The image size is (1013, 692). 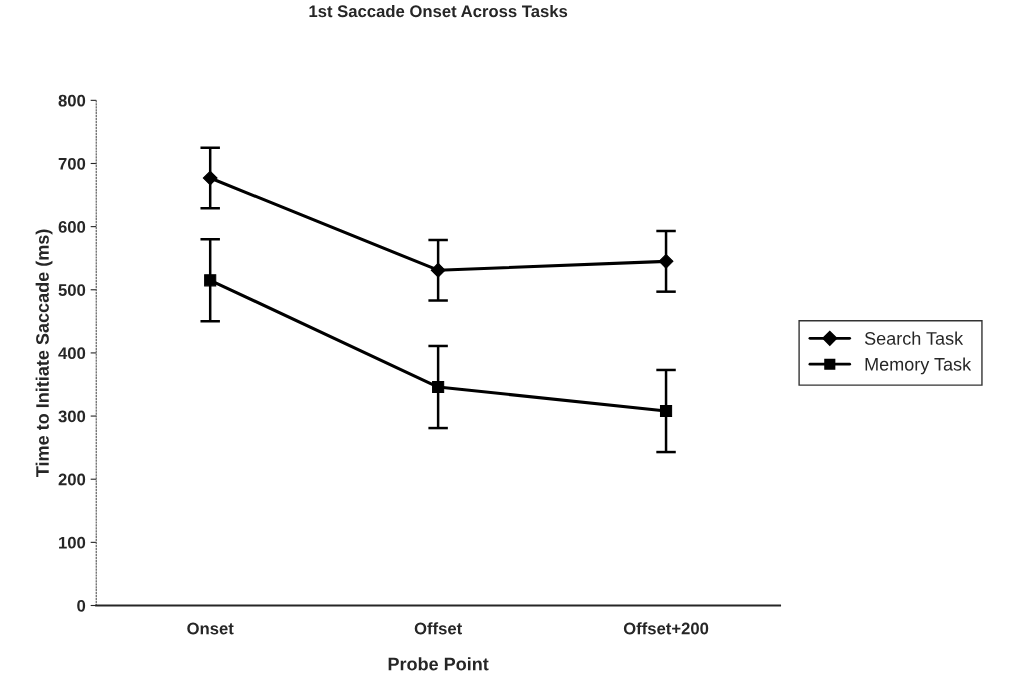 What do you see at coordinates (666, 628) in the screenshot?
I see `x-tick-label: Offset+200` at bounding box center [666, 628].